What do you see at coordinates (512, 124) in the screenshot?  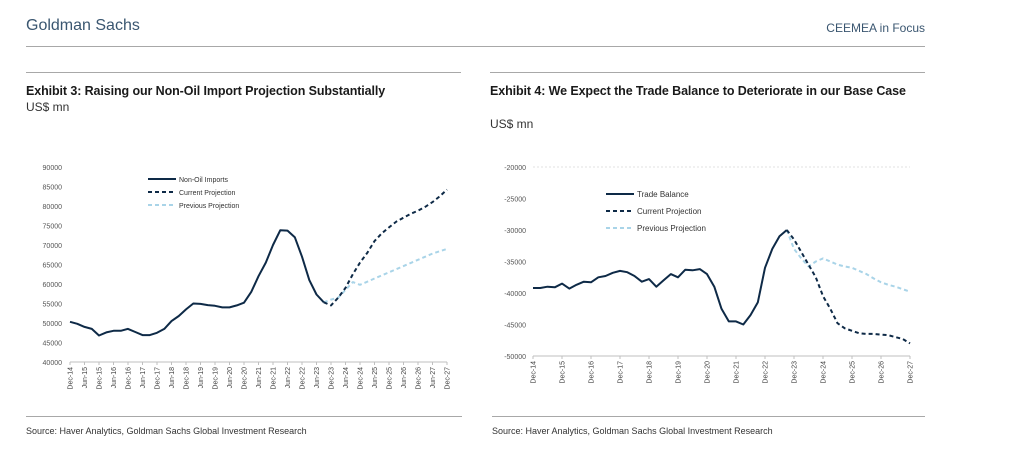 I see `exhibit4-unit: US$ mn` at bounding box center [512, 124].